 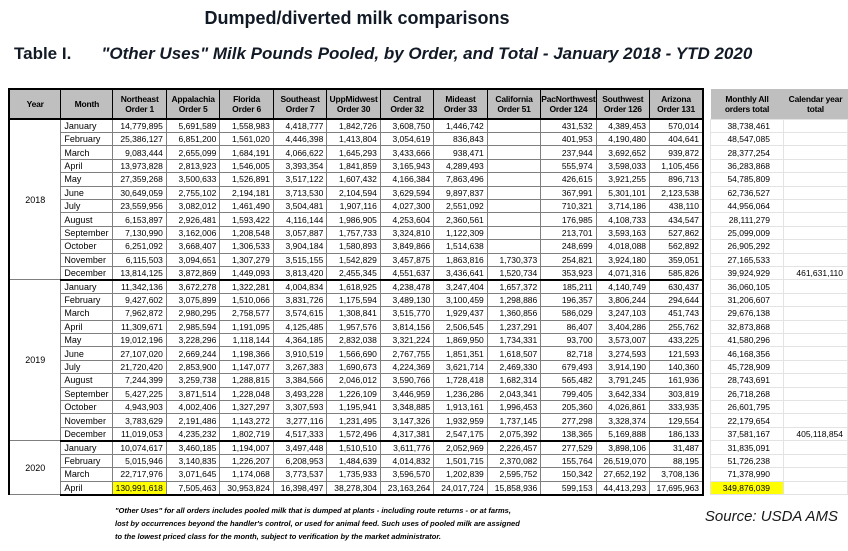 What do you see at coordinates (747, 286) in the screenshot?
I see `monthly-total-cell: 36,060,105` at bounding box center [747, 286].